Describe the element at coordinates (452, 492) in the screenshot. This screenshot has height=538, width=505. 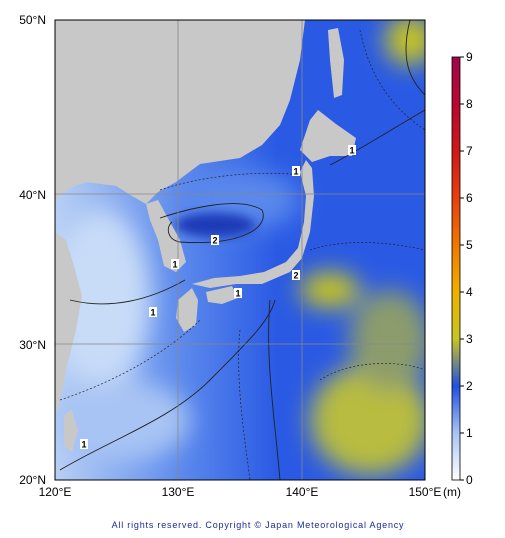
I see `colorbar-unit: (m)` at that location.